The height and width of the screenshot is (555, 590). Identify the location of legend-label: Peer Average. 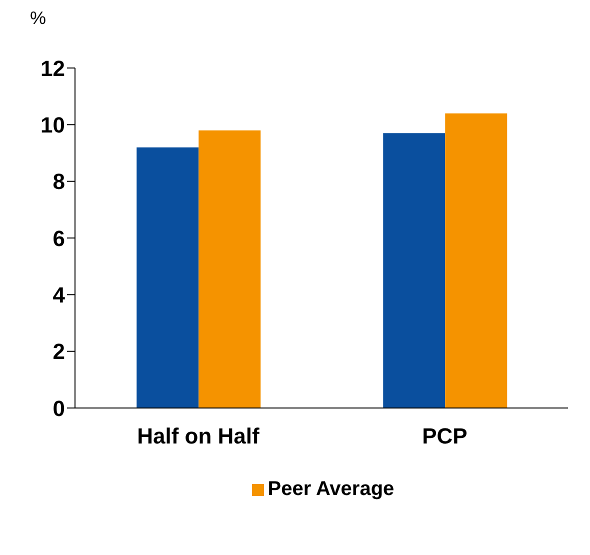
(331, 489).